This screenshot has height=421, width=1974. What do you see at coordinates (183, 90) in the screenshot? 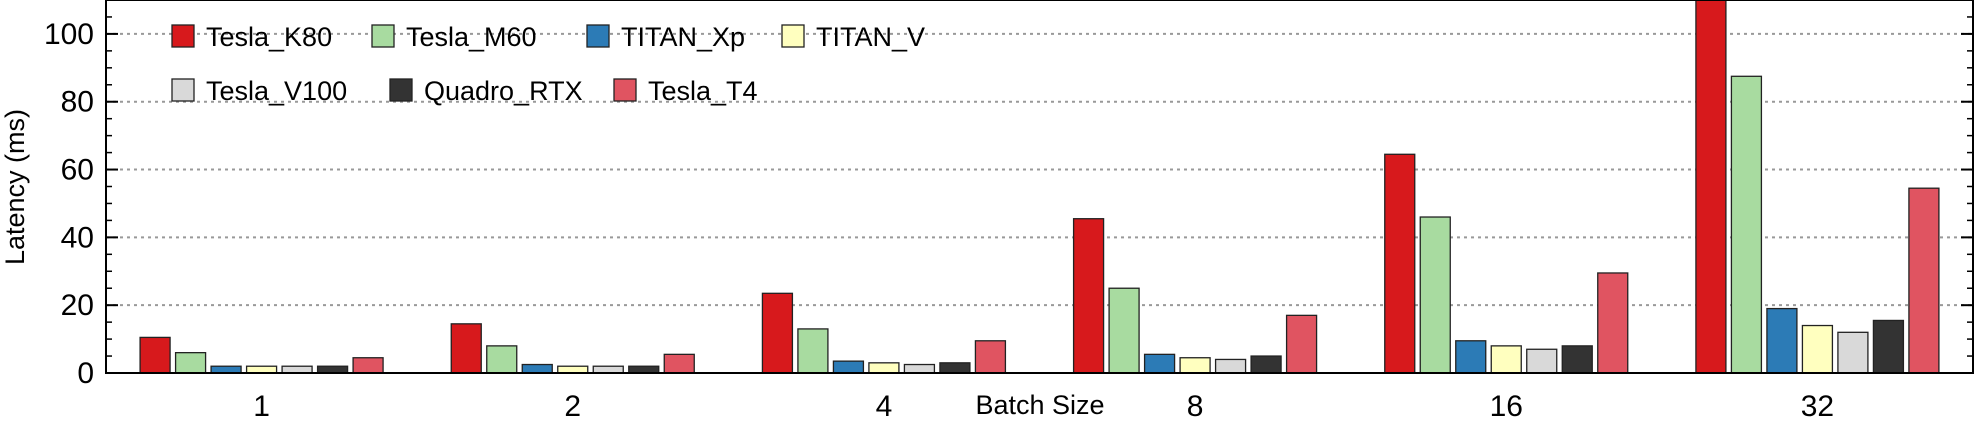
I see `legend-swatch-Tesla_V100` at bounding box center [183, 90].